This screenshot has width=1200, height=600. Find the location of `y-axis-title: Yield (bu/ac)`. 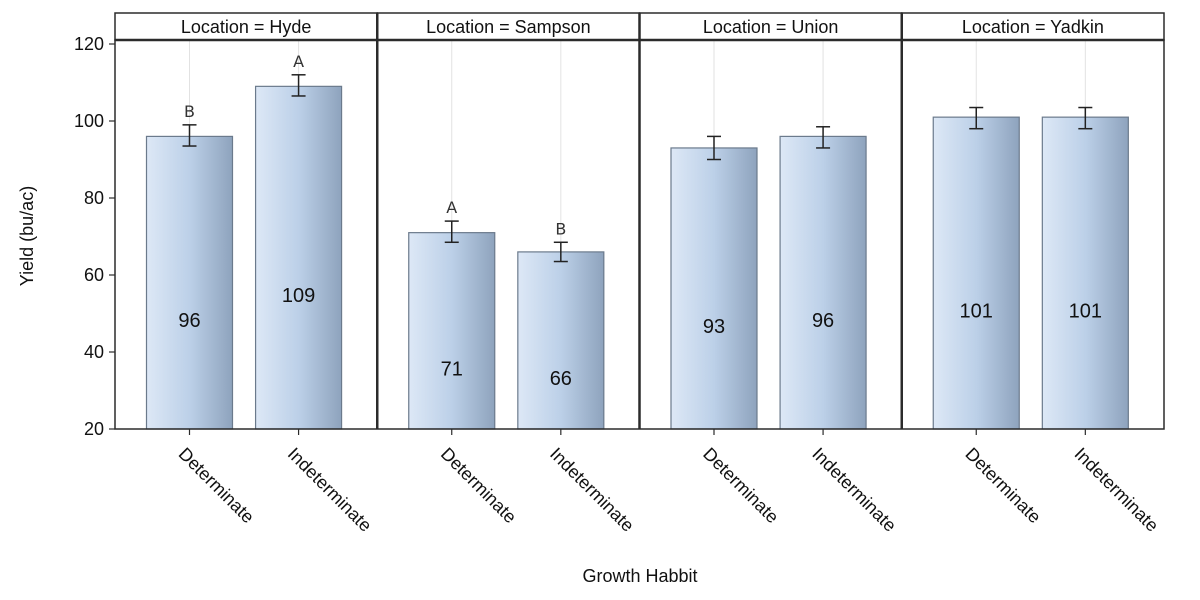

y-axis-title: Yield (bu/ac) is located at coordinates (27, 236).